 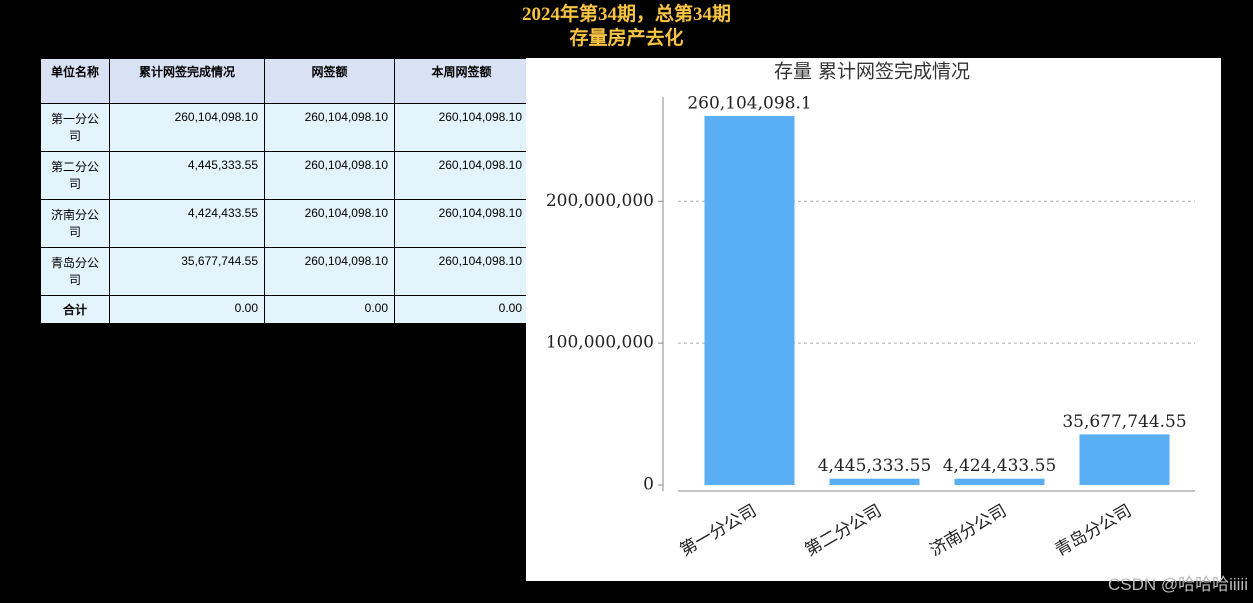 I want to click on x-tick-label: 济南分公司, so click(x=969, y=531).